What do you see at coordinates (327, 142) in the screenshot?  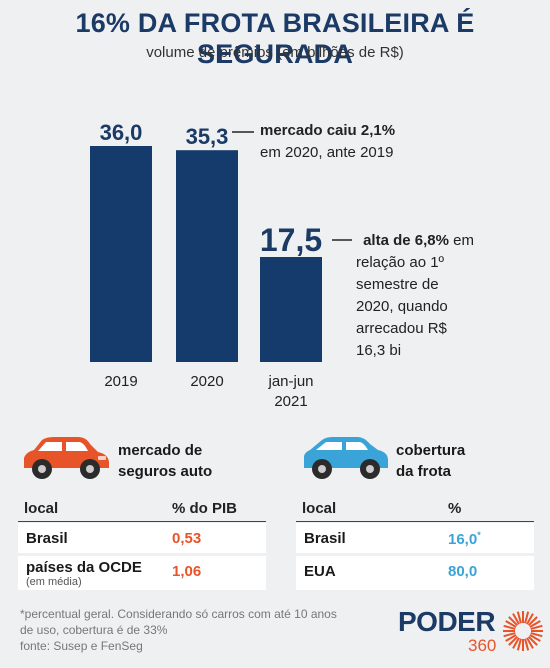 I see `annotation-2020: mercado caiu 2,1% em 2020, ante 2019` at bounding box center [327, 142].